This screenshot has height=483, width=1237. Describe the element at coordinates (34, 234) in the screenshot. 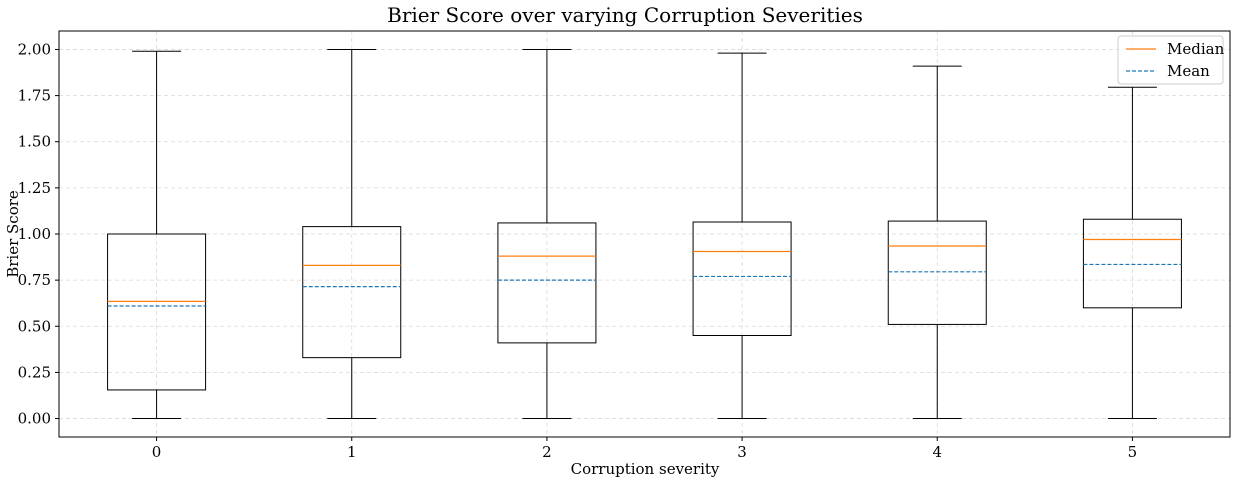

I see `y-tick-label: 1.00` at that location.